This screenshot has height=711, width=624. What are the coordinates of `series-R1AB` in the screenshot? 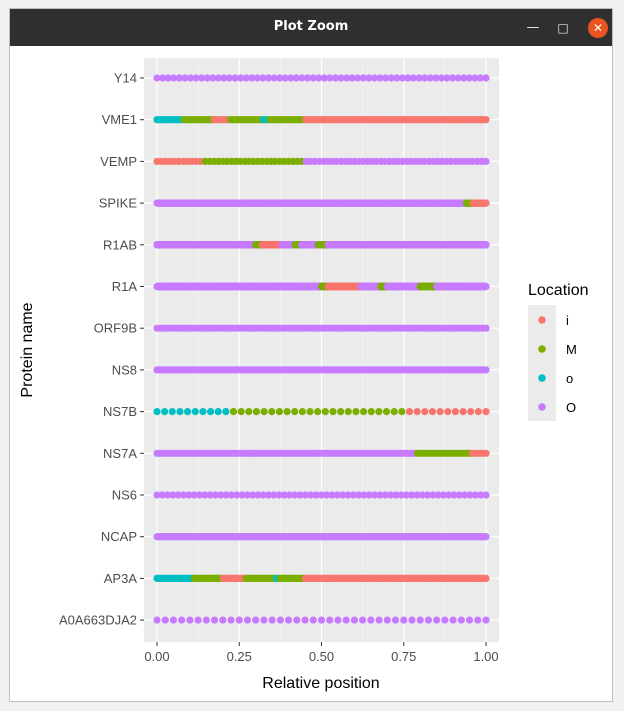 It's located at (321, 245).